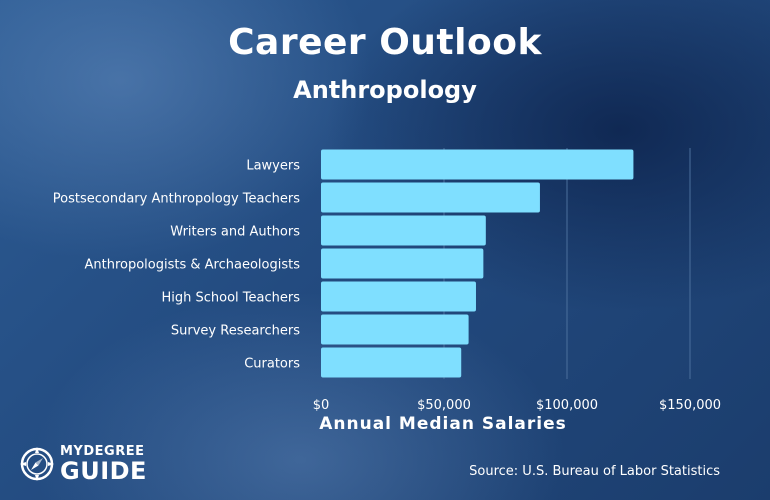  I want to click on category-label: High School Teachers, so click(231, 298).